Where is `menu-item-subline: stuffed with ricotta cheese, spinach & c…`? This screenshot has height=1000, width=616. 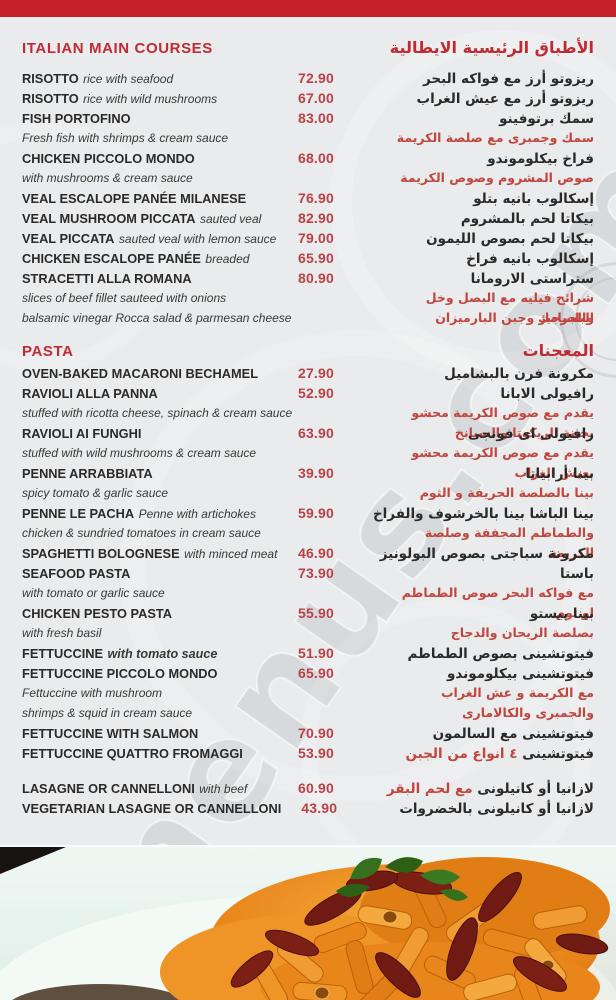
menu-item-subline: stuffed with ricotta cheese, spinach & c… is located at coordinates (308, 421).